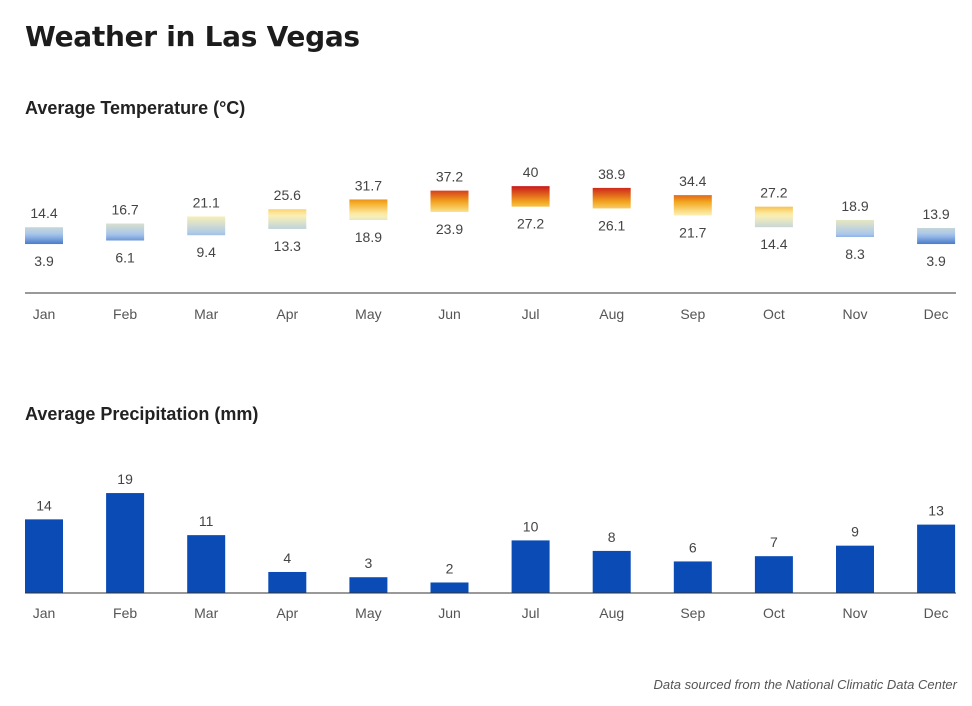  What do you see at coordinates (612, 537) in the screenshot?
I see `precipitation-value-label: 8` at bounding box center [612, 537].